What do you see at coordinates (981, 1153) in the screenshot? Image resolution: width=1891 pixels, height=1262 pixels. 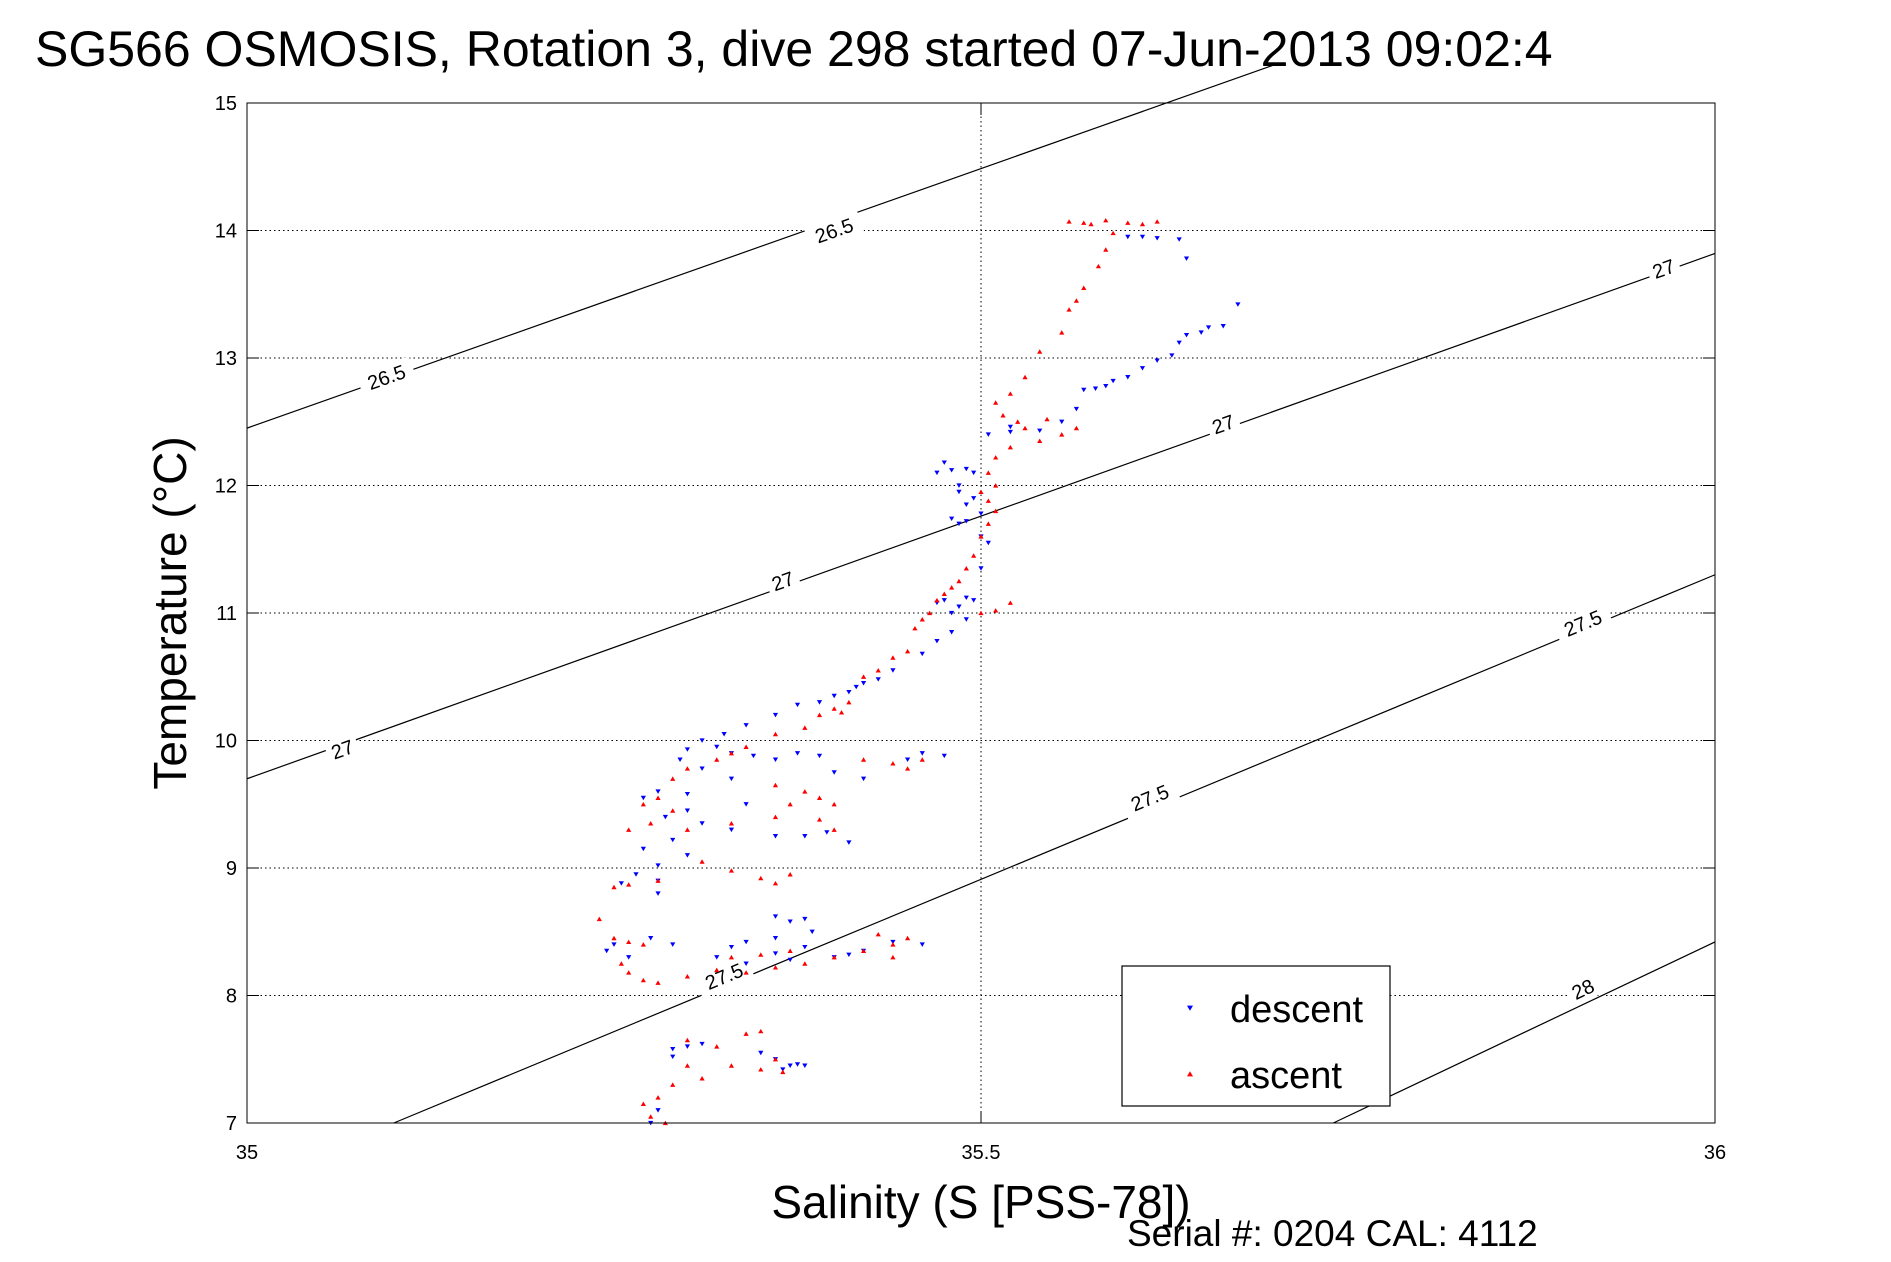 I see `x-tick-label: 35.5` at bounding box center [981, 1153].